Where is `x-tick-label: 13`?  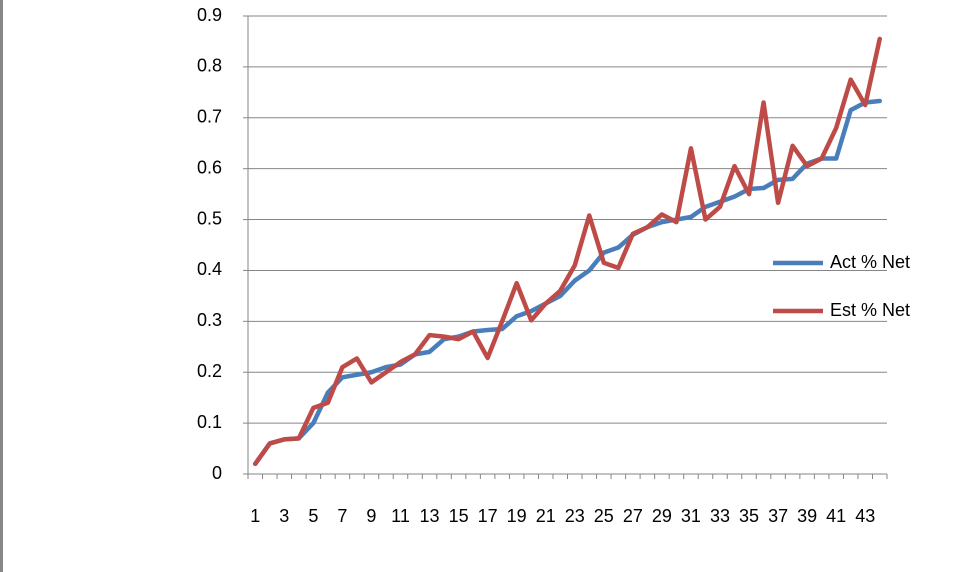
x-tick-label: 13 is located at coordinates (430, 516).